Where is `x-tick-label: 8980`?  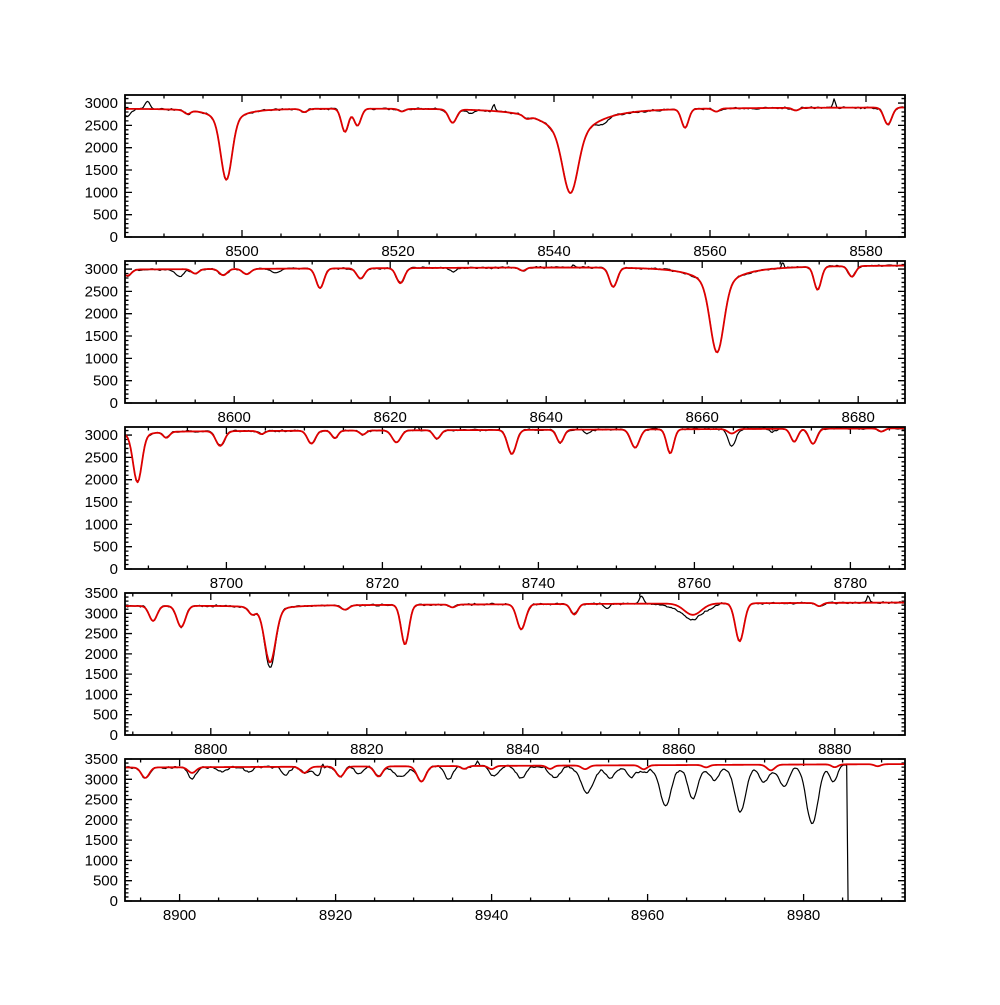 x-tick-label: 8980 is located at coordinates (803, 915).